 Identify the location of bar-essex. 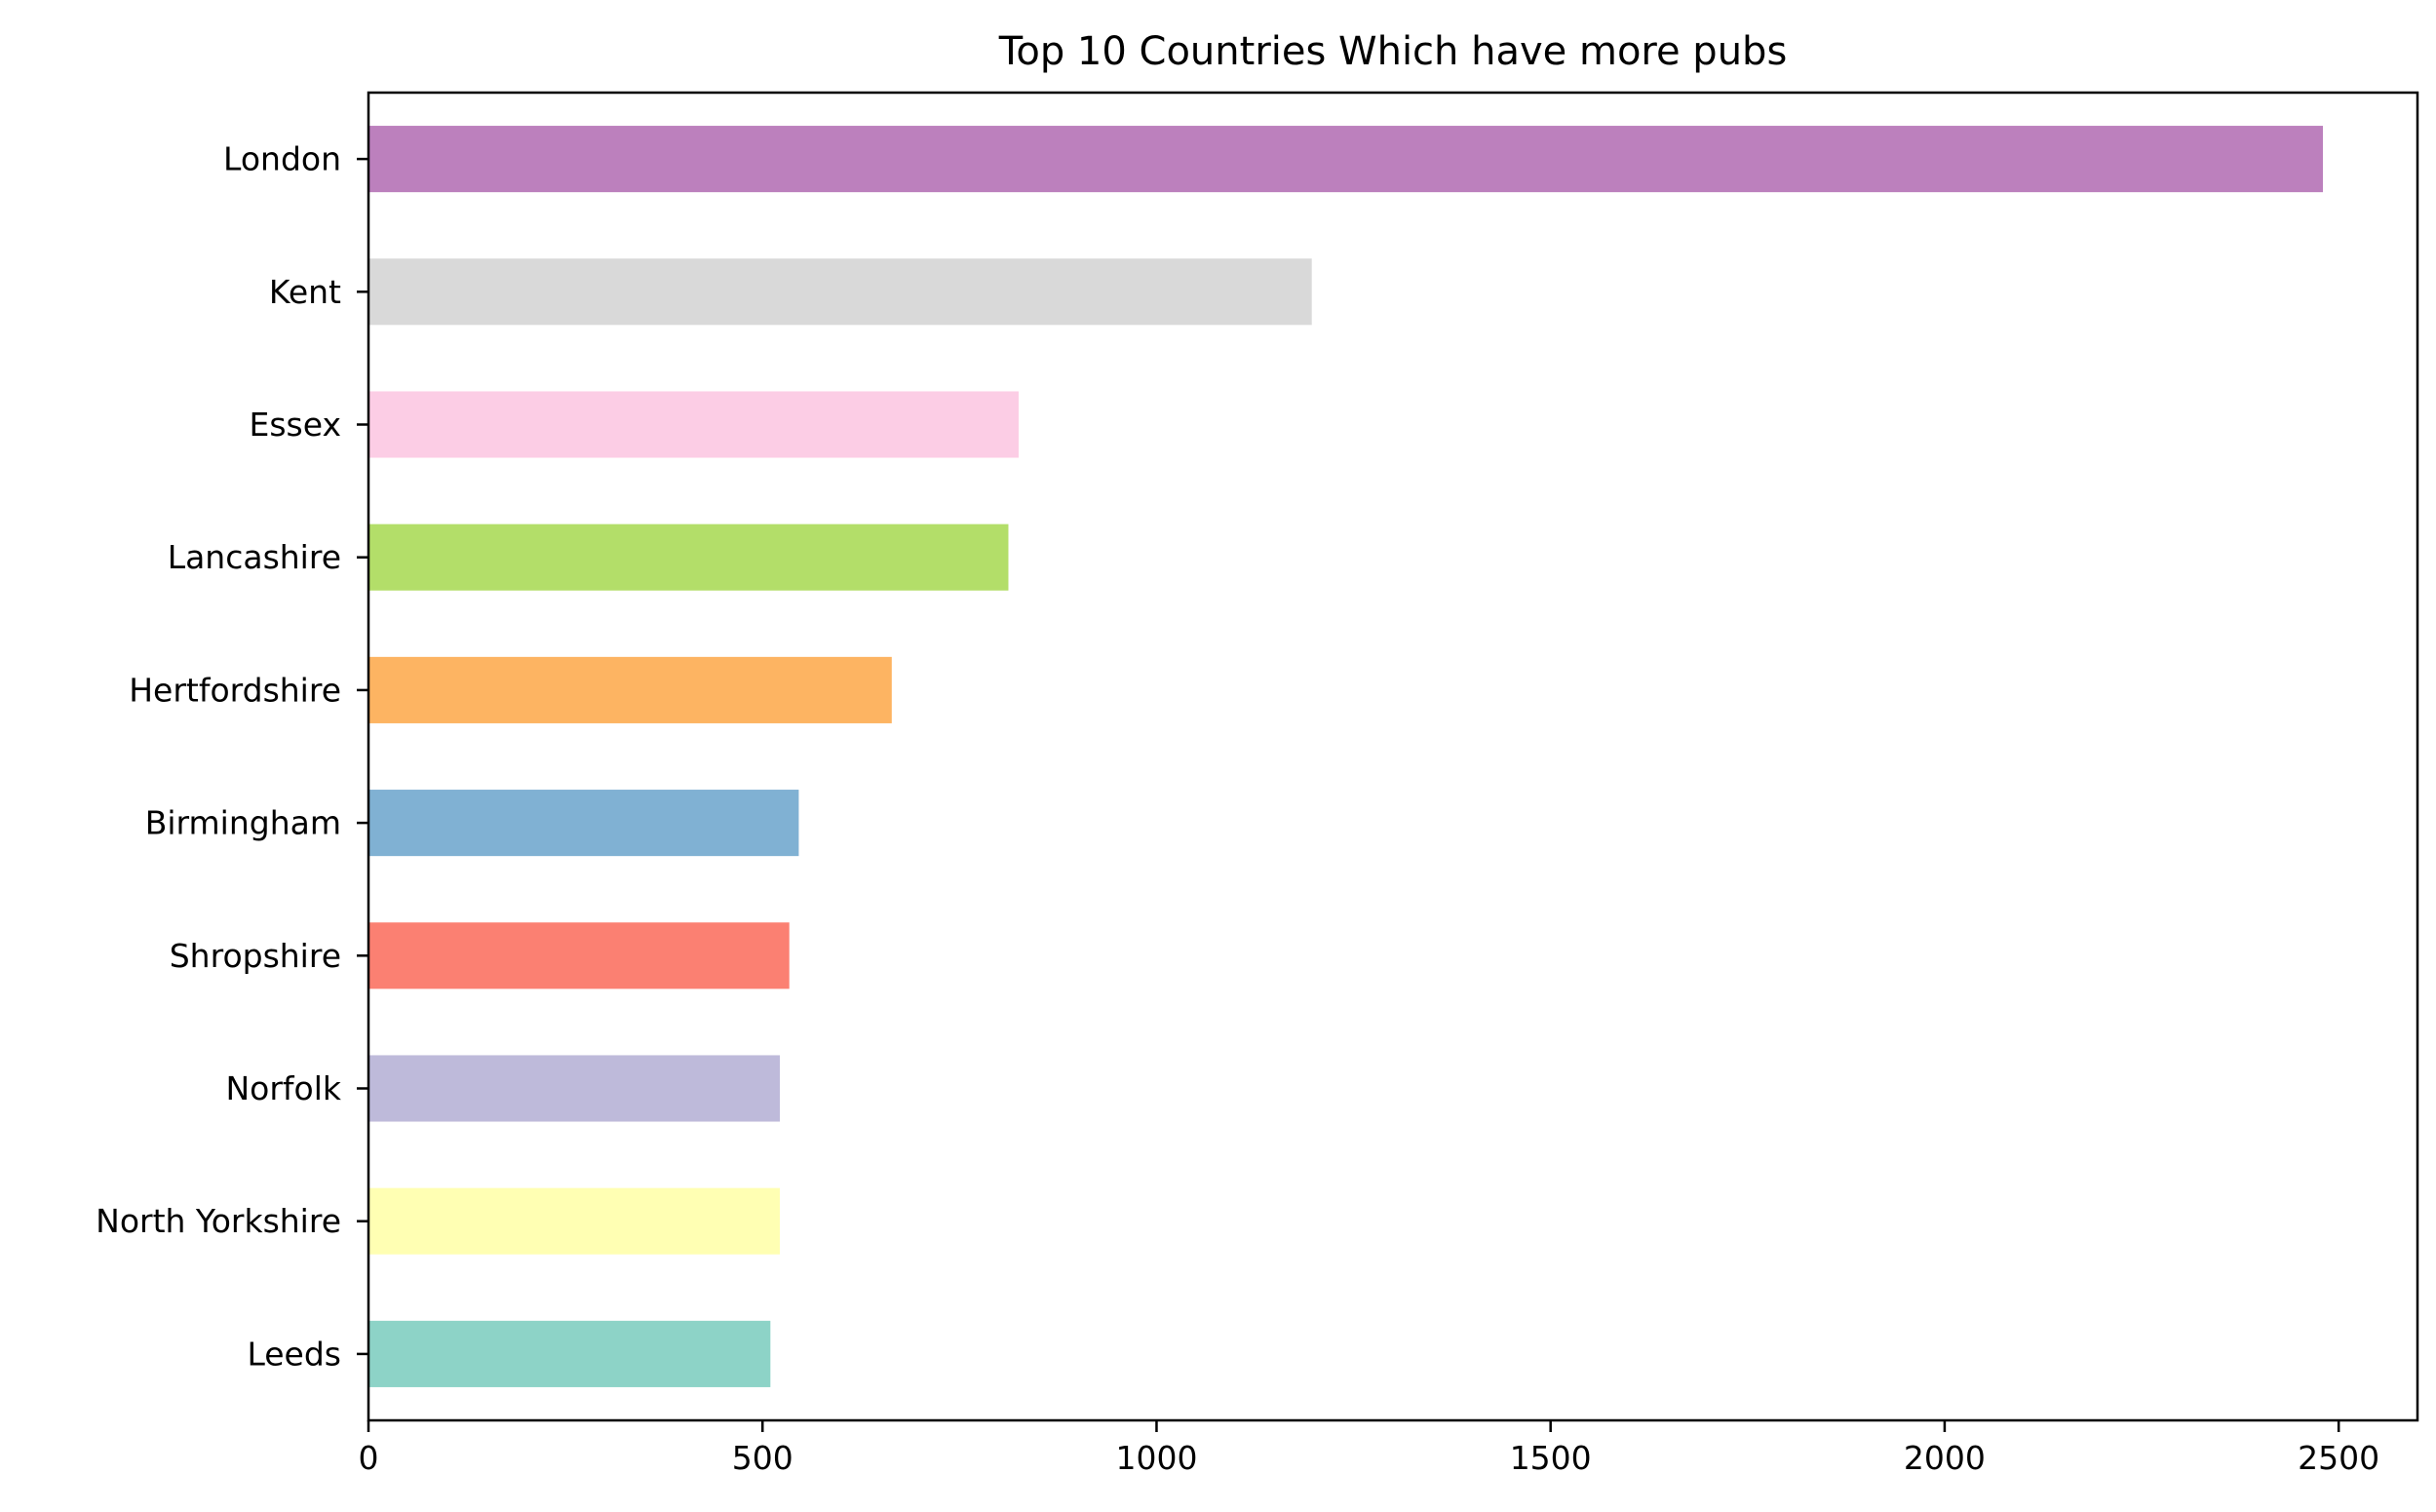
(693, 424).